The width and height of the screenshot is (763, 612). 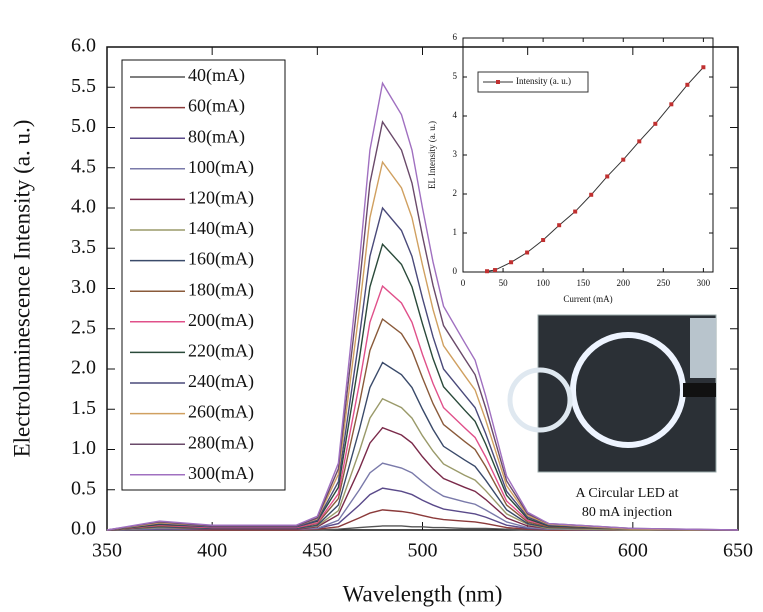 What do you see at coordinates (595, 169) in the screenshot?
I see `trend-line` at bounding box center [595, 169].